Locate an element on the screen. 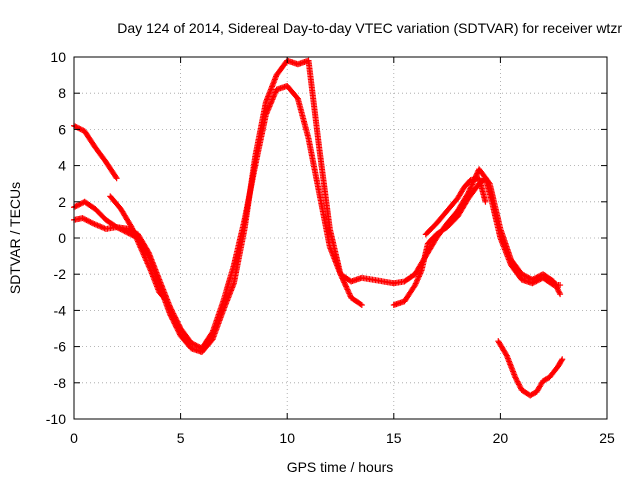 The height and width of the screenshot is (485, 640). x-tick-label: 10 is located at coordinates (287, 438).